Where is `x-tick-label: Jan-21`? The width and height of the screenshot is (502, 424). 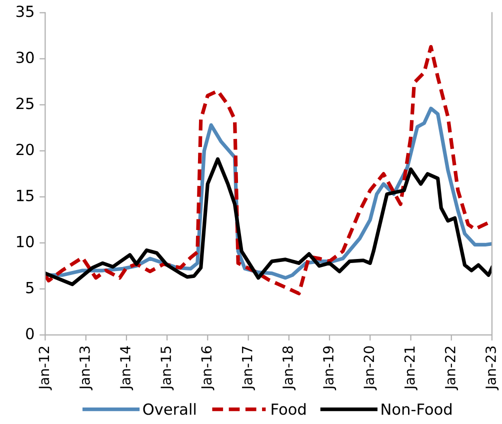
x-tick-label: Jan-21 is located at coordinates (411, 368).